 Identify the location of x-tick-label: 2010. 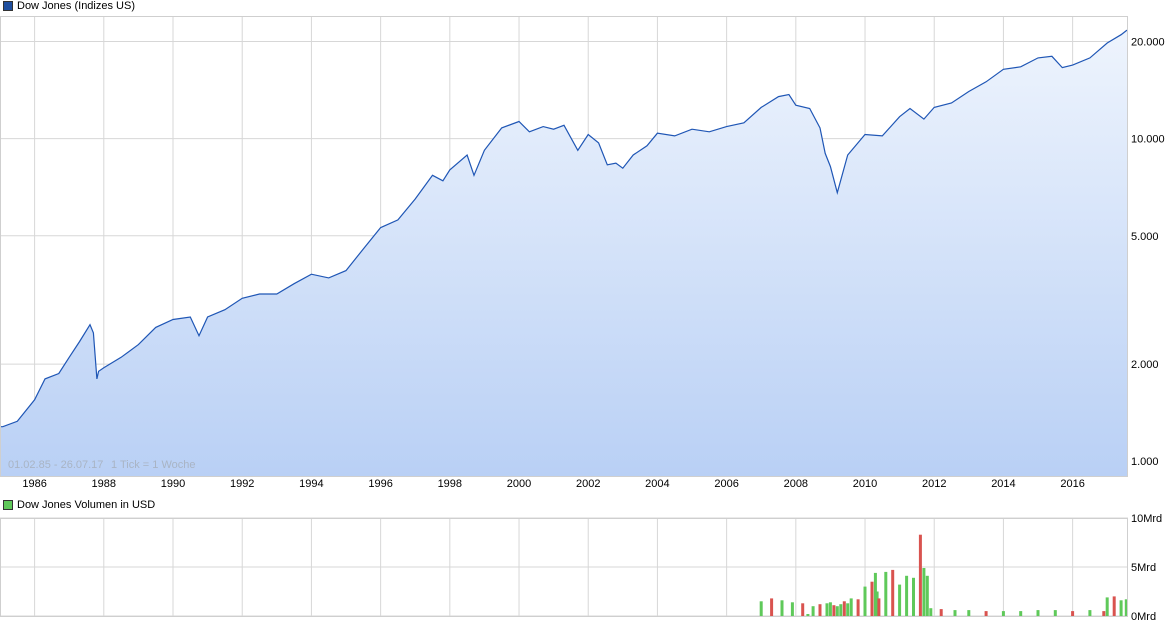
(865, 484).